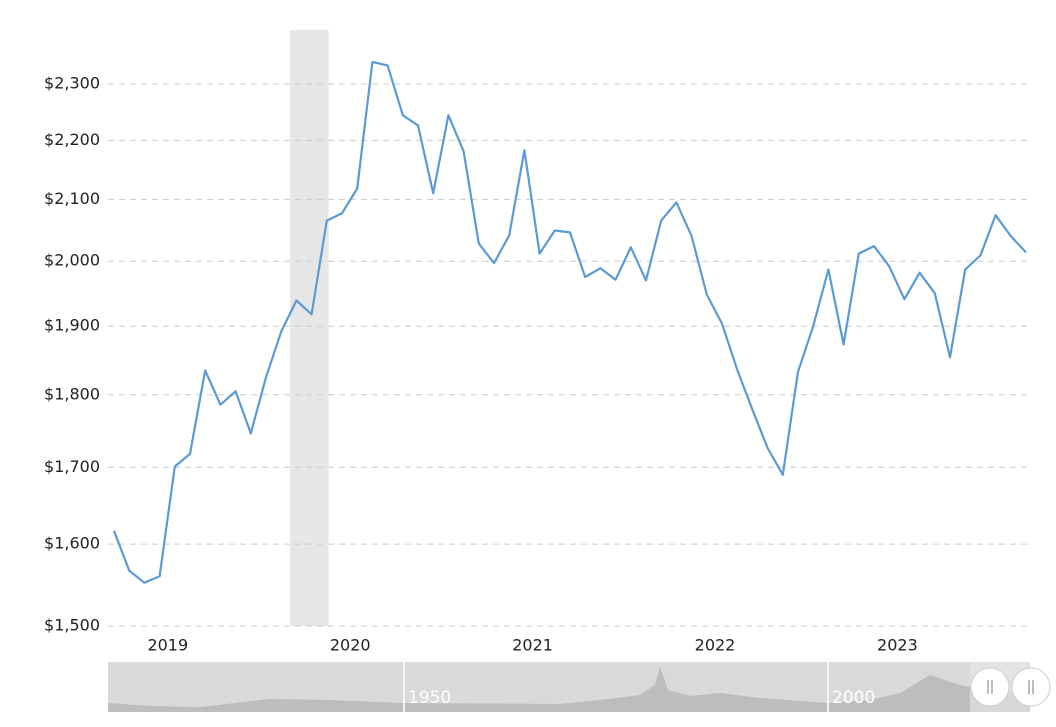  What do you see at coordinates (72, 543) in the screenshot?
I see `y-tick-label: $1,600` at bounding box center [72, 543].